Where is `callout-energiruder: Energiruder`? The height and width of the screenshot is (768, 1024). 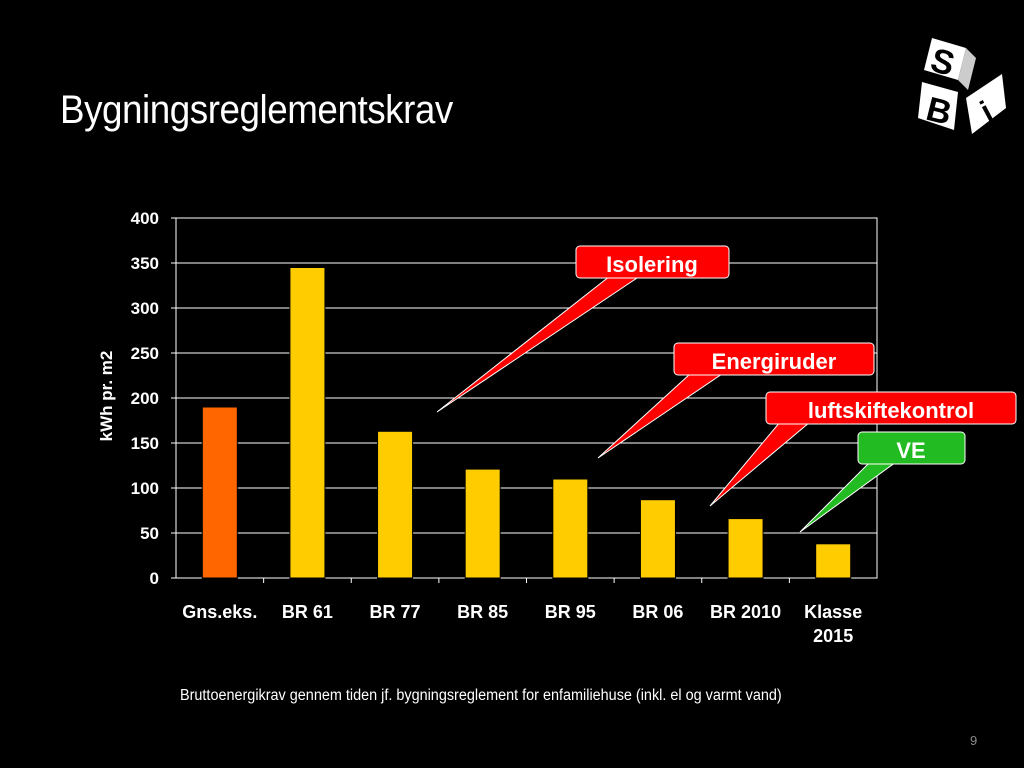
callout-energiruder: Energiruder is located at coordinates (736, 400).